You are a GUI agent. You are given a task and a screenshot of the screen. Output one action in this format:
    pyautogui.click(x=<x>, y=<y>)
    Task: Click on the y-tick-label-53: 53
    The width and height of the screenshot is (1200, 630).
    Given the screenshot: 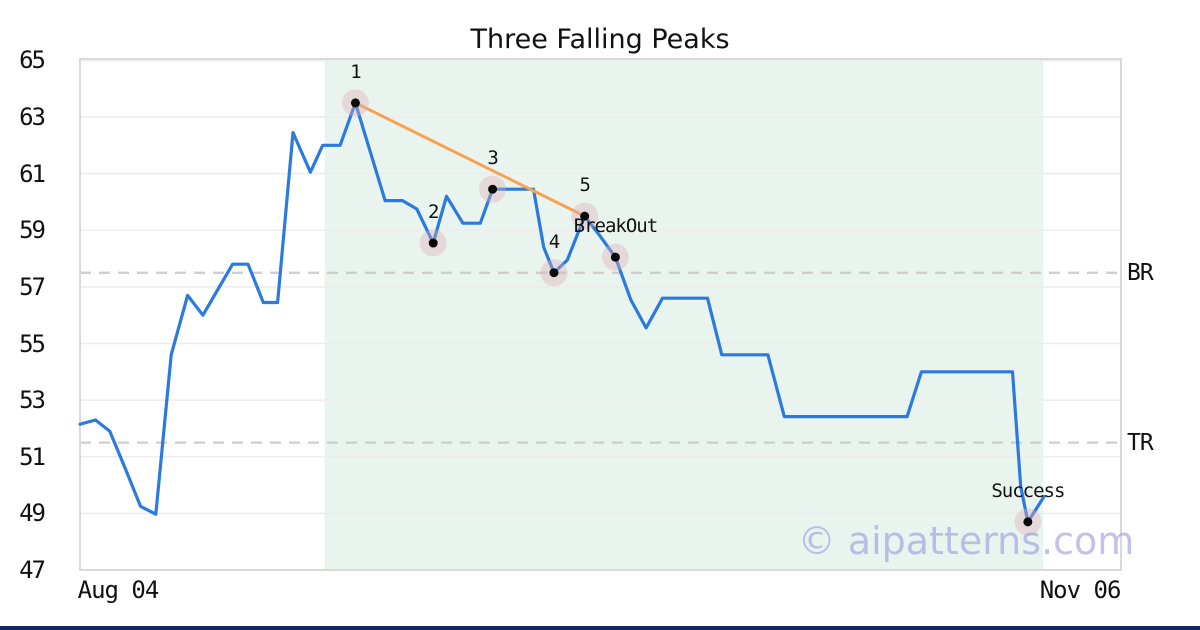 What is the action you would take?
    pyautogui.click(x=32, y=400)
    